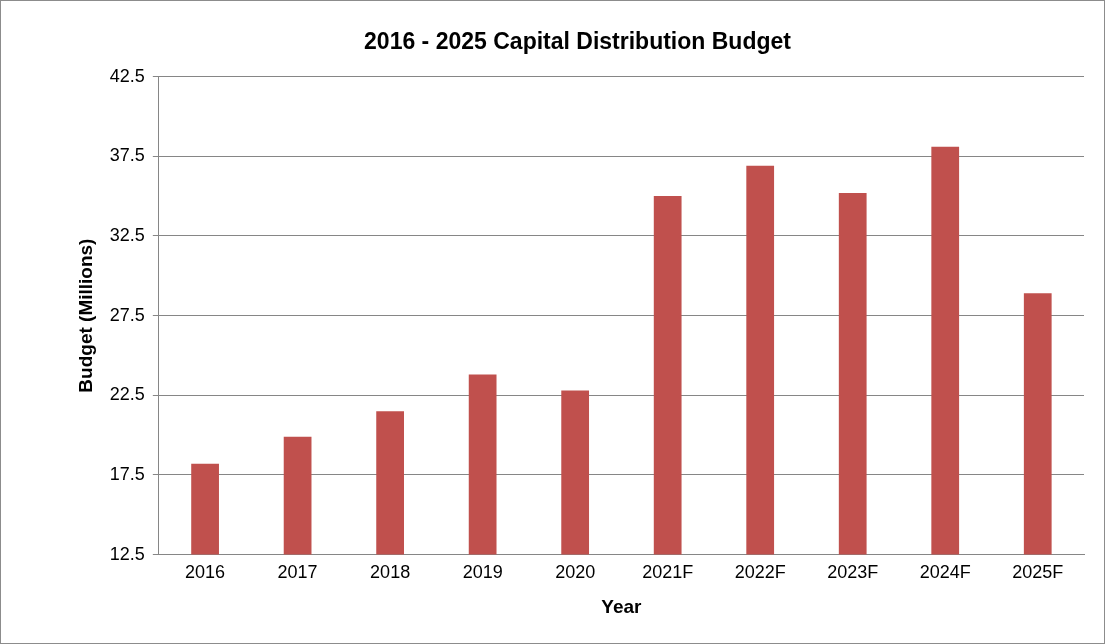  Describe the element at coordinates (853, 572) in the screenshot. I see `x-tick-label: 2023F` at that location.